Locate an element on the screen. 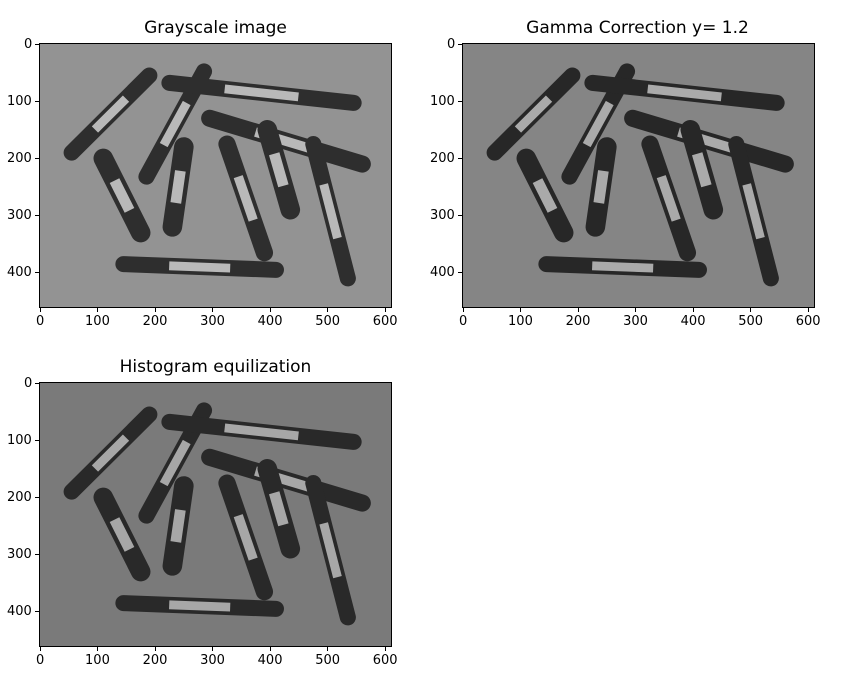  panel-title: Grayscale image is located at coordinates (215, 28).